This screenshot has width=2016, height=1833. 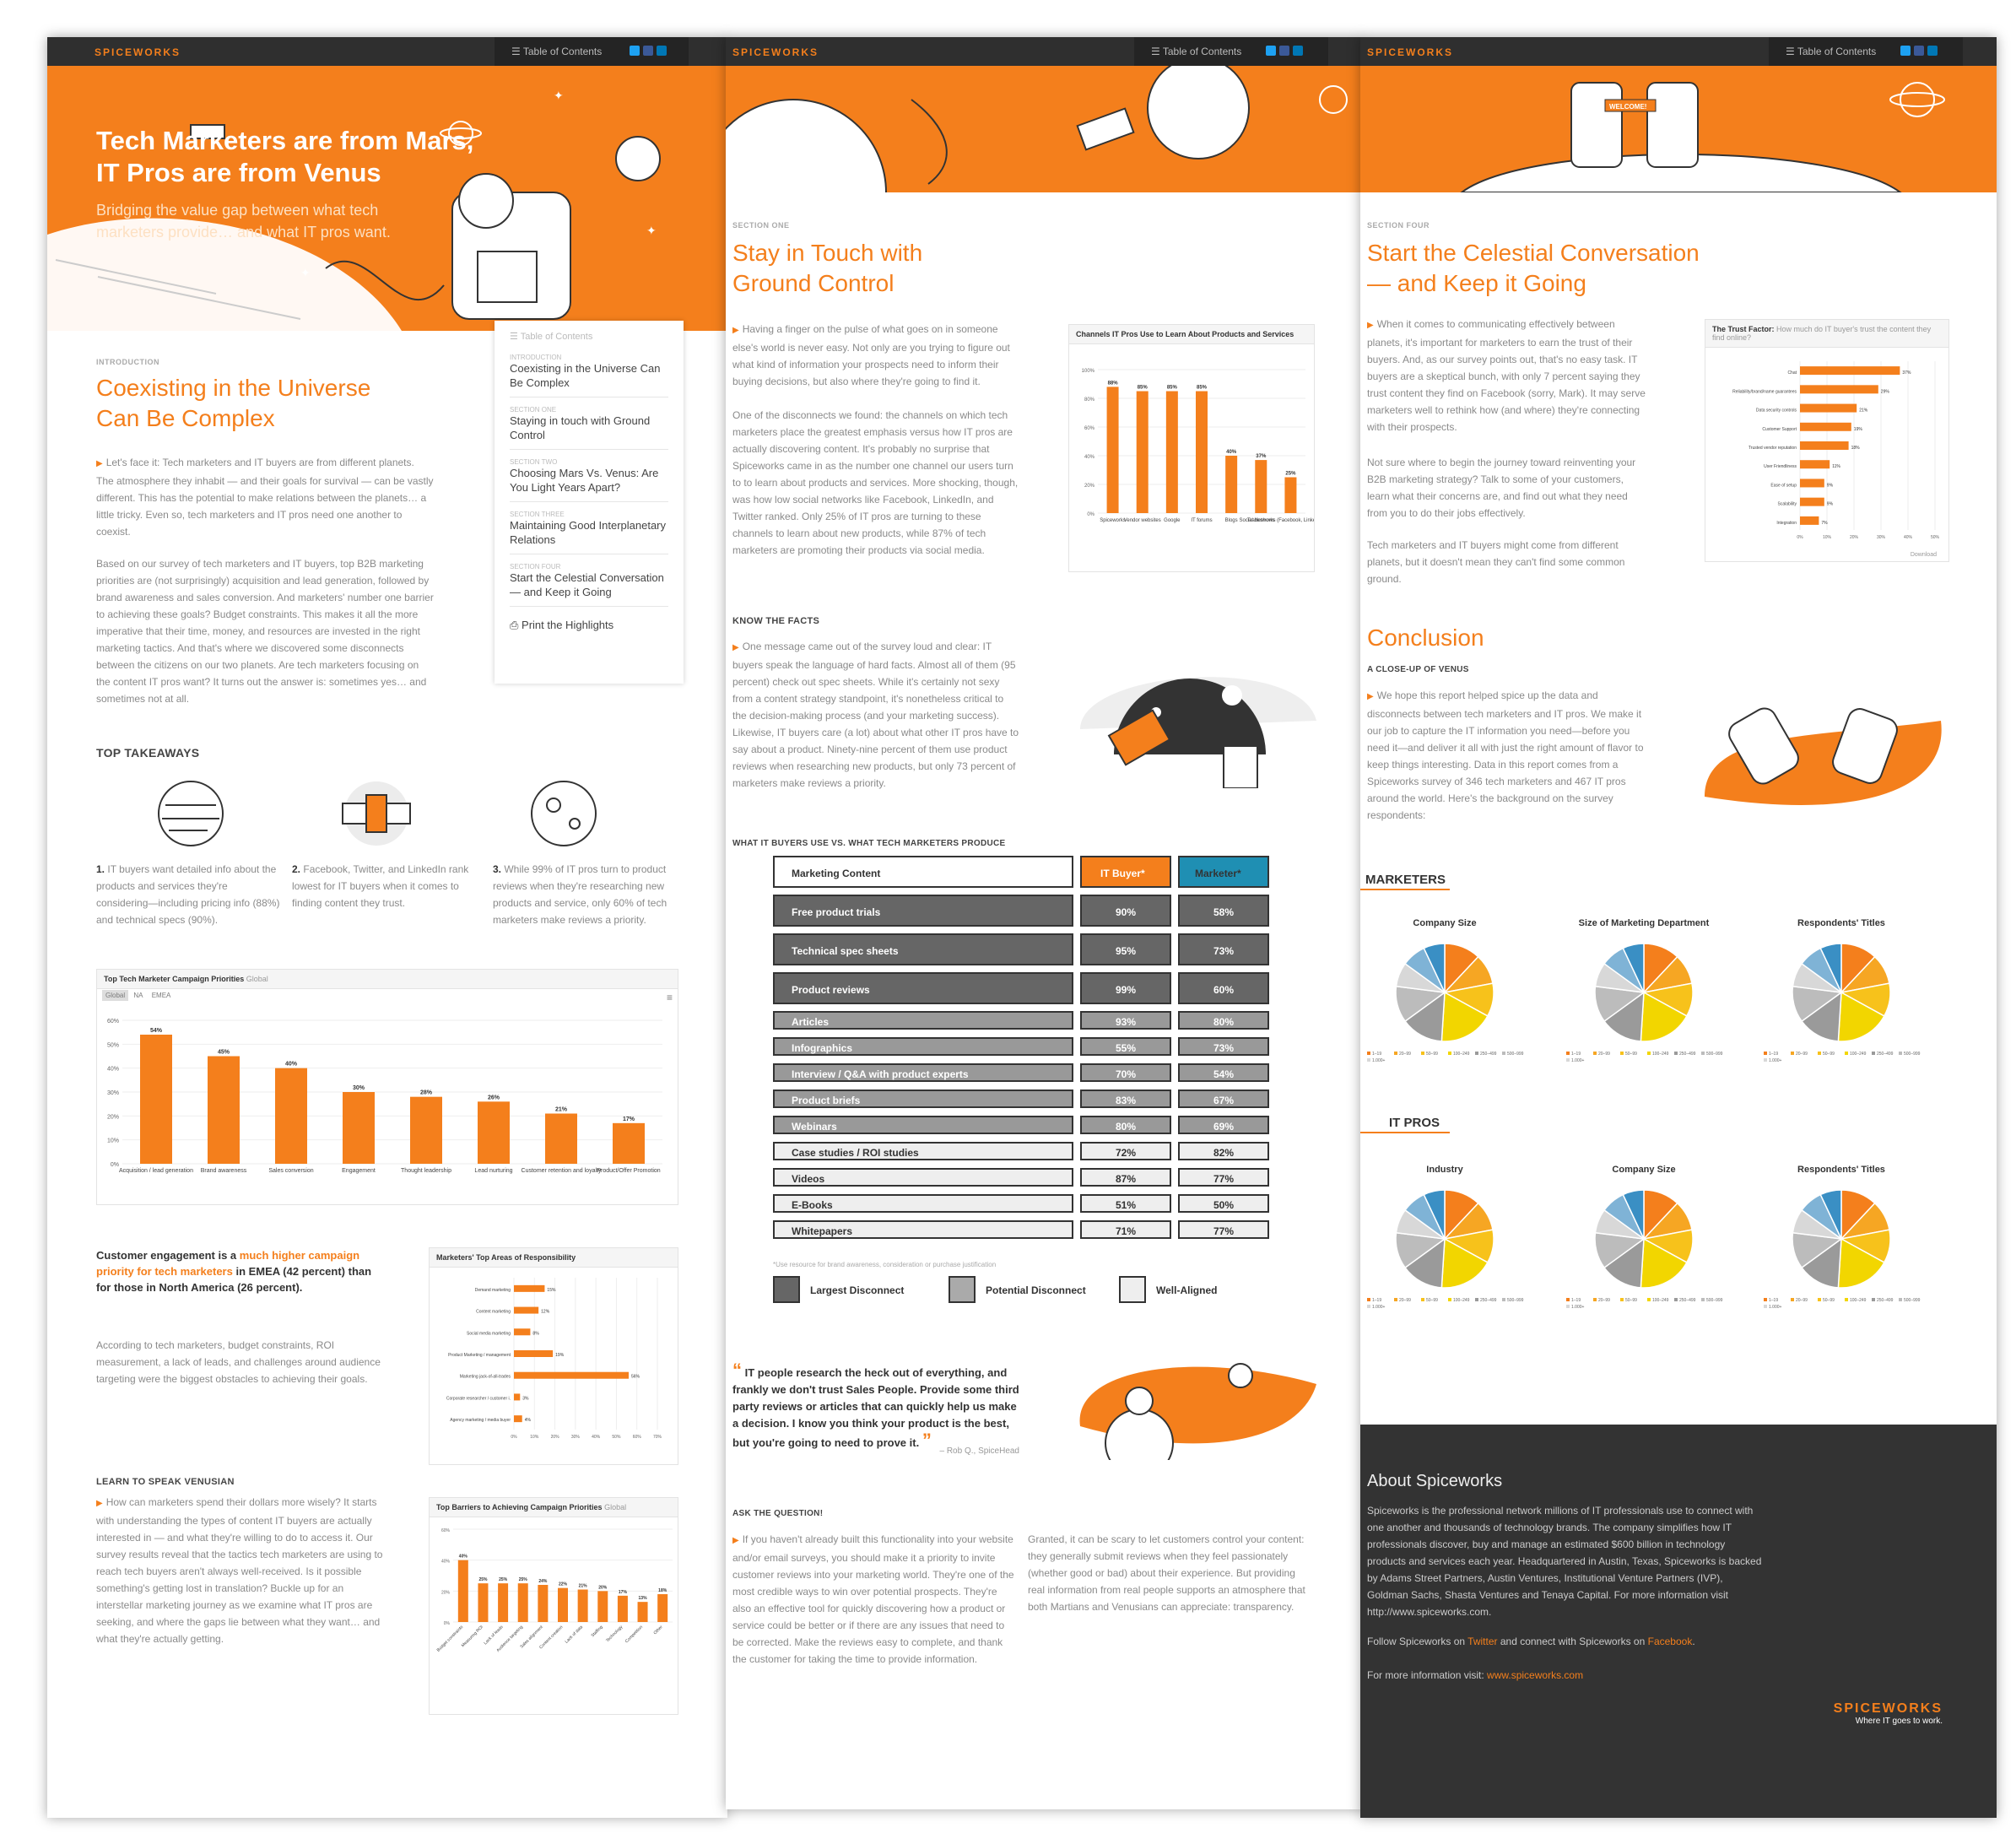 I want to click on x-tick-label: 20%, so click(x=1854, y=537).